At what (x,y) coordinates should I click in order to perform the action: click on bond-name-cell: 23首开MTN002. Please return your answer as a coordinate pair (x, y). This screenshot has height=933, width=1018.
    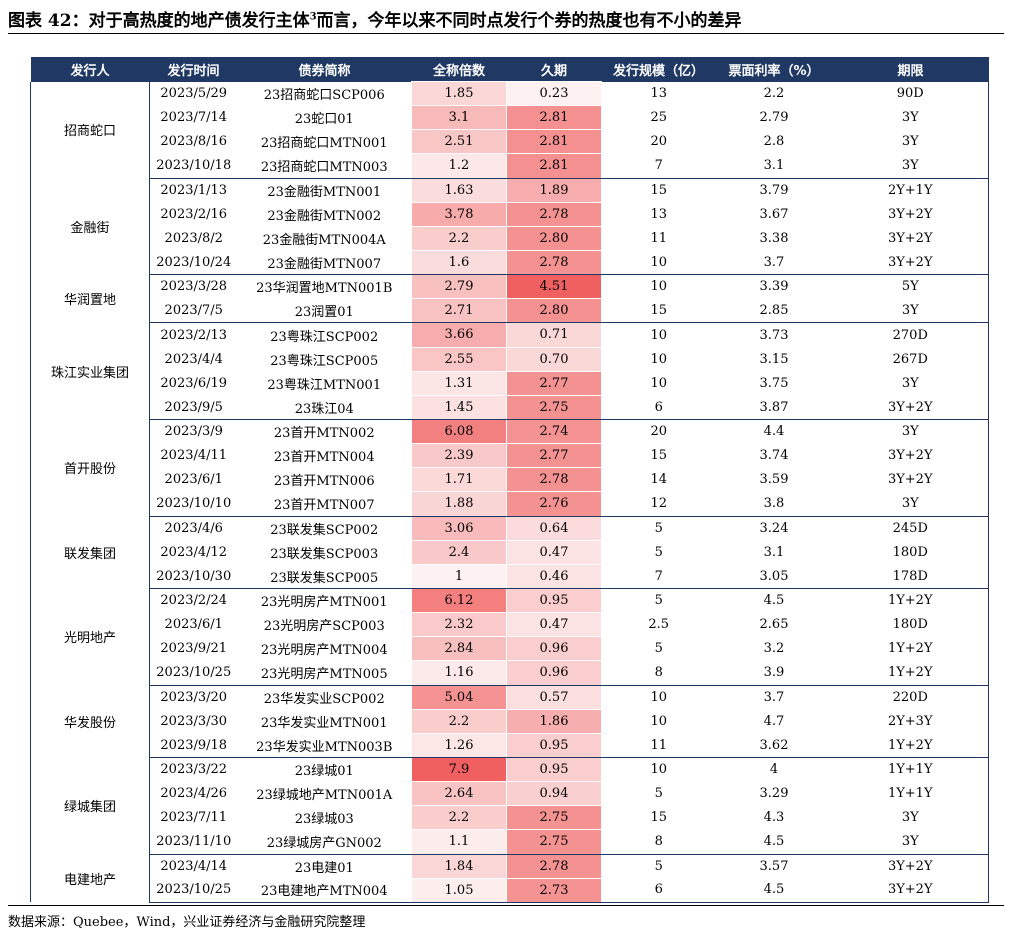
    Looking at the image, I should click on (324, 434).